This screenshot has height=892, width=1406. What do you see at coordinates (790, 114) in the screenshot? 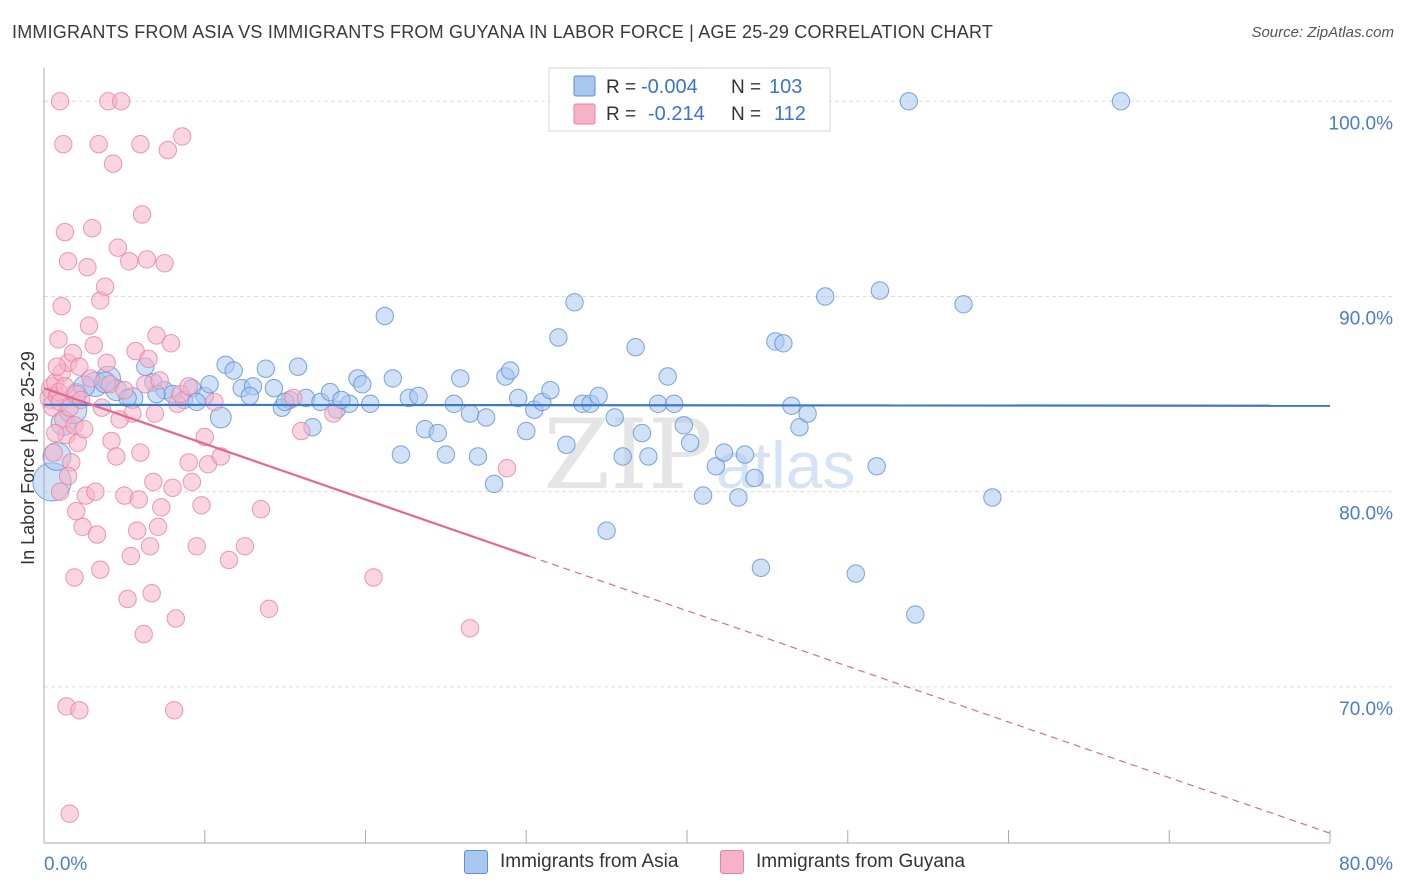
I see `legend-guyana-n-value: 112` at bounding box center [790, 114].